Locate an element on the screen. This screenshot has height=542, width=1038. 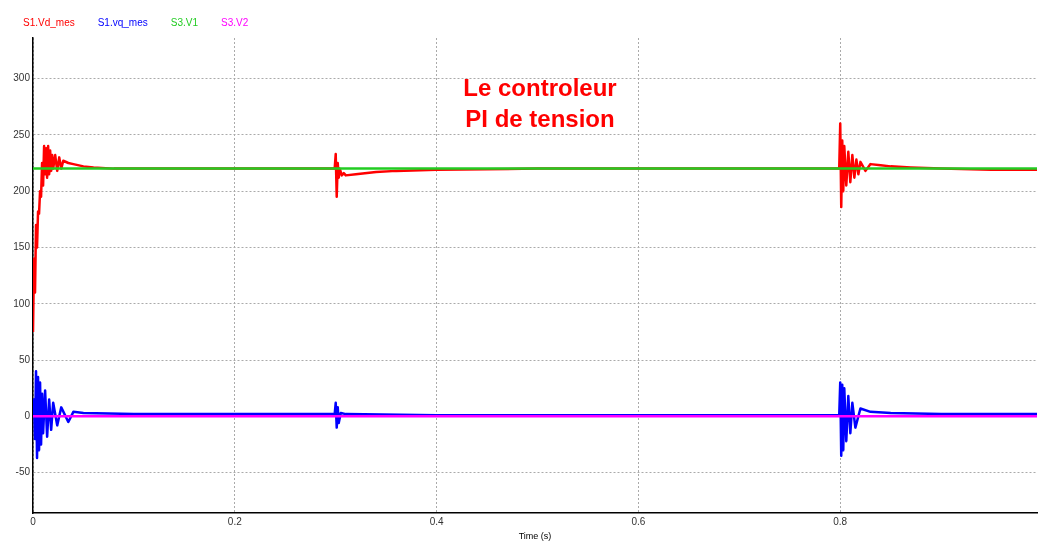
text: S1.Vd_mes is located at coordinates (49, 22).